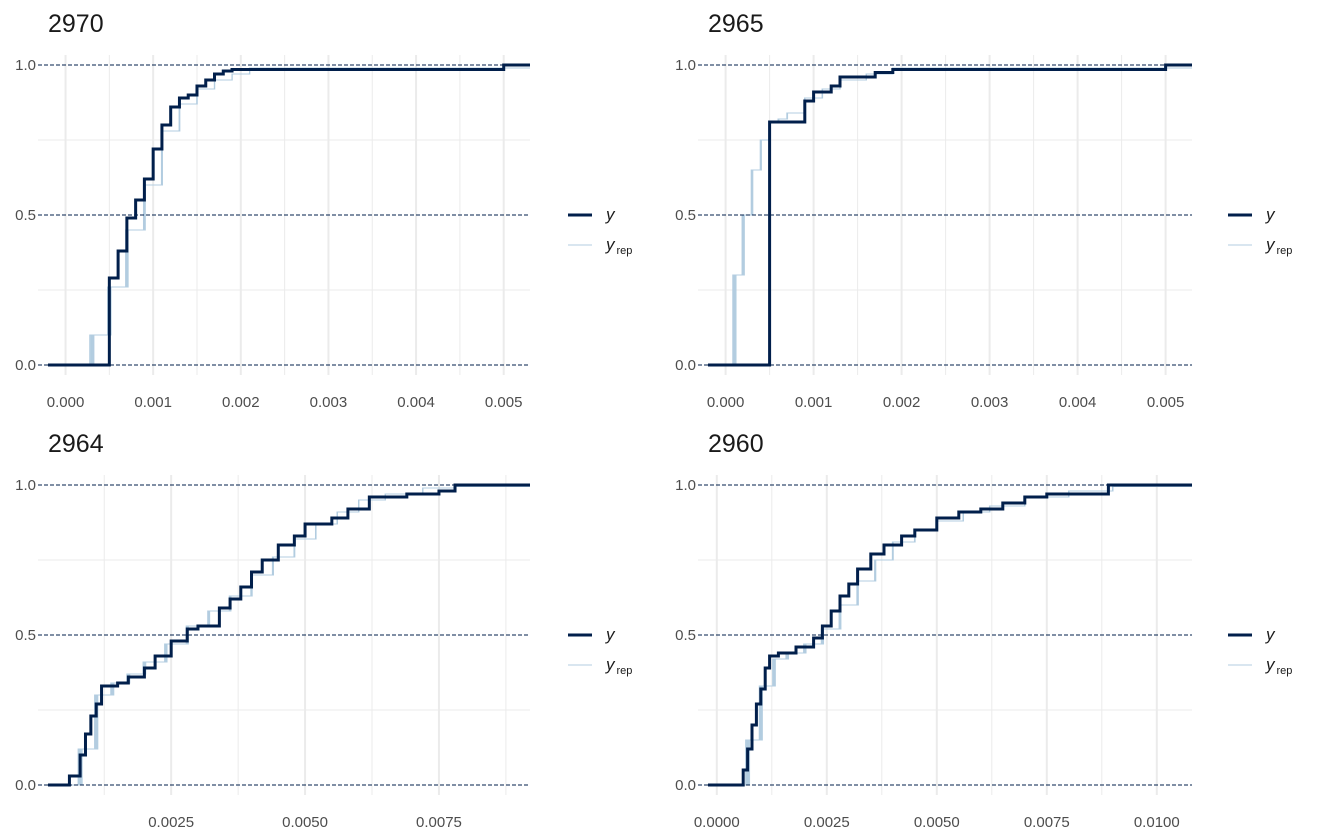 This screenshot has height=840, width=1320. Describe the element at coordinates (76, 444) in the screenshot. I see `panel-title: 2964` at that location.